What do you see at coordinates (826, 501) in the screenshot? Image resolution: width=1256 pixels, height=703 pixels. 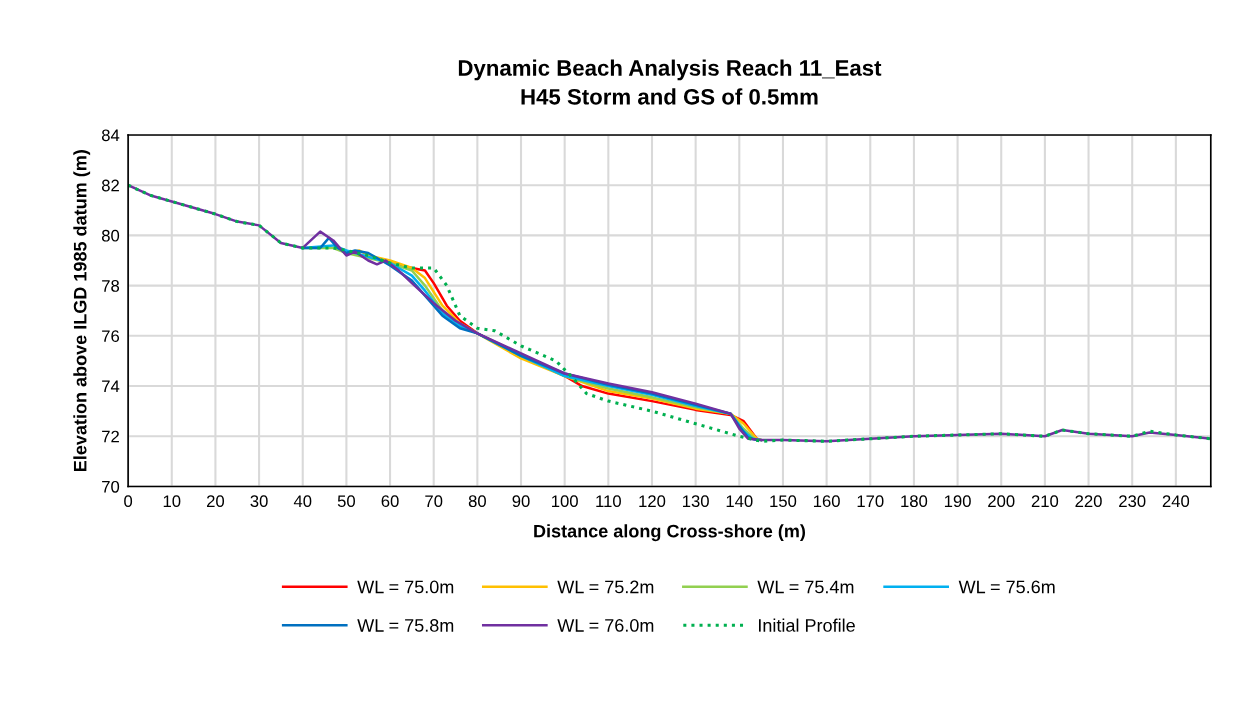 I see `x-tick-label: 160` at bounding box center [826, 501].